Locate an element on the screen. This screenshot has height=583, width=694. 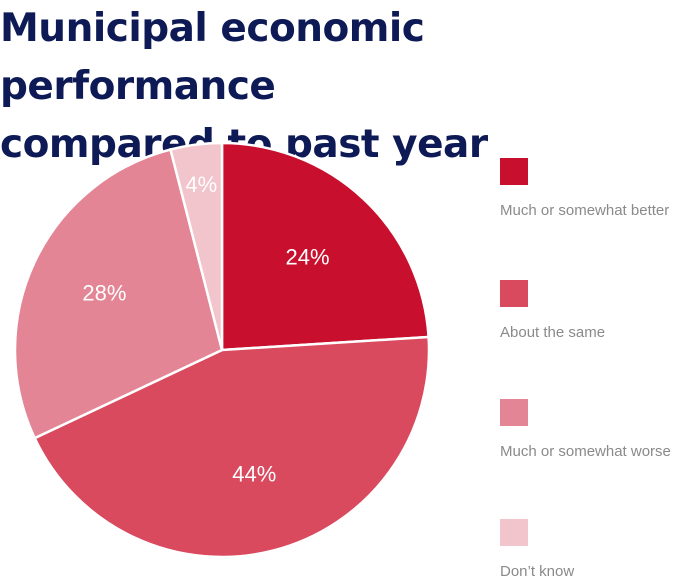
legend-item-dont-know: Don’t know is located at coordinates (537, 549).